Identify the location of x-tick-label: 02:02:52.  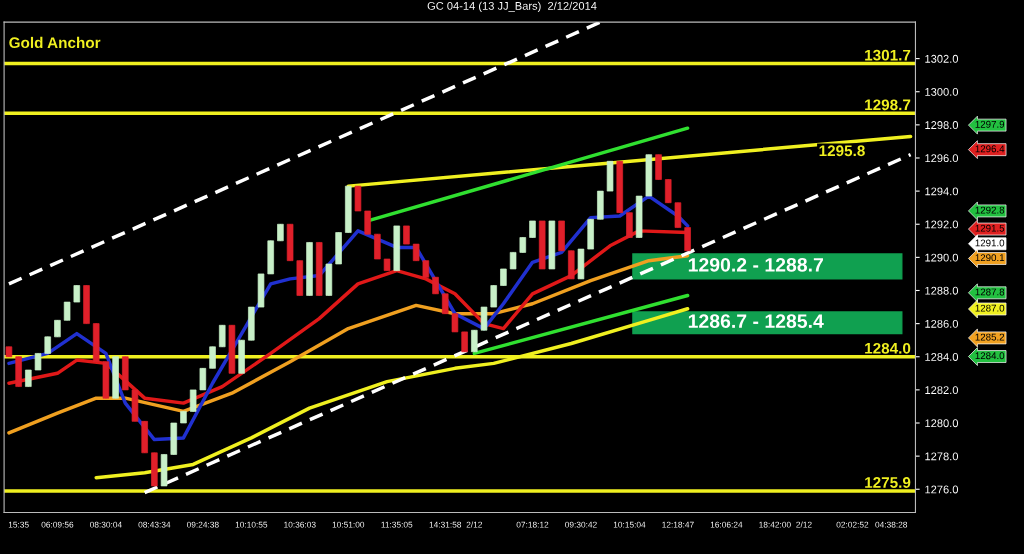
(852, 524).